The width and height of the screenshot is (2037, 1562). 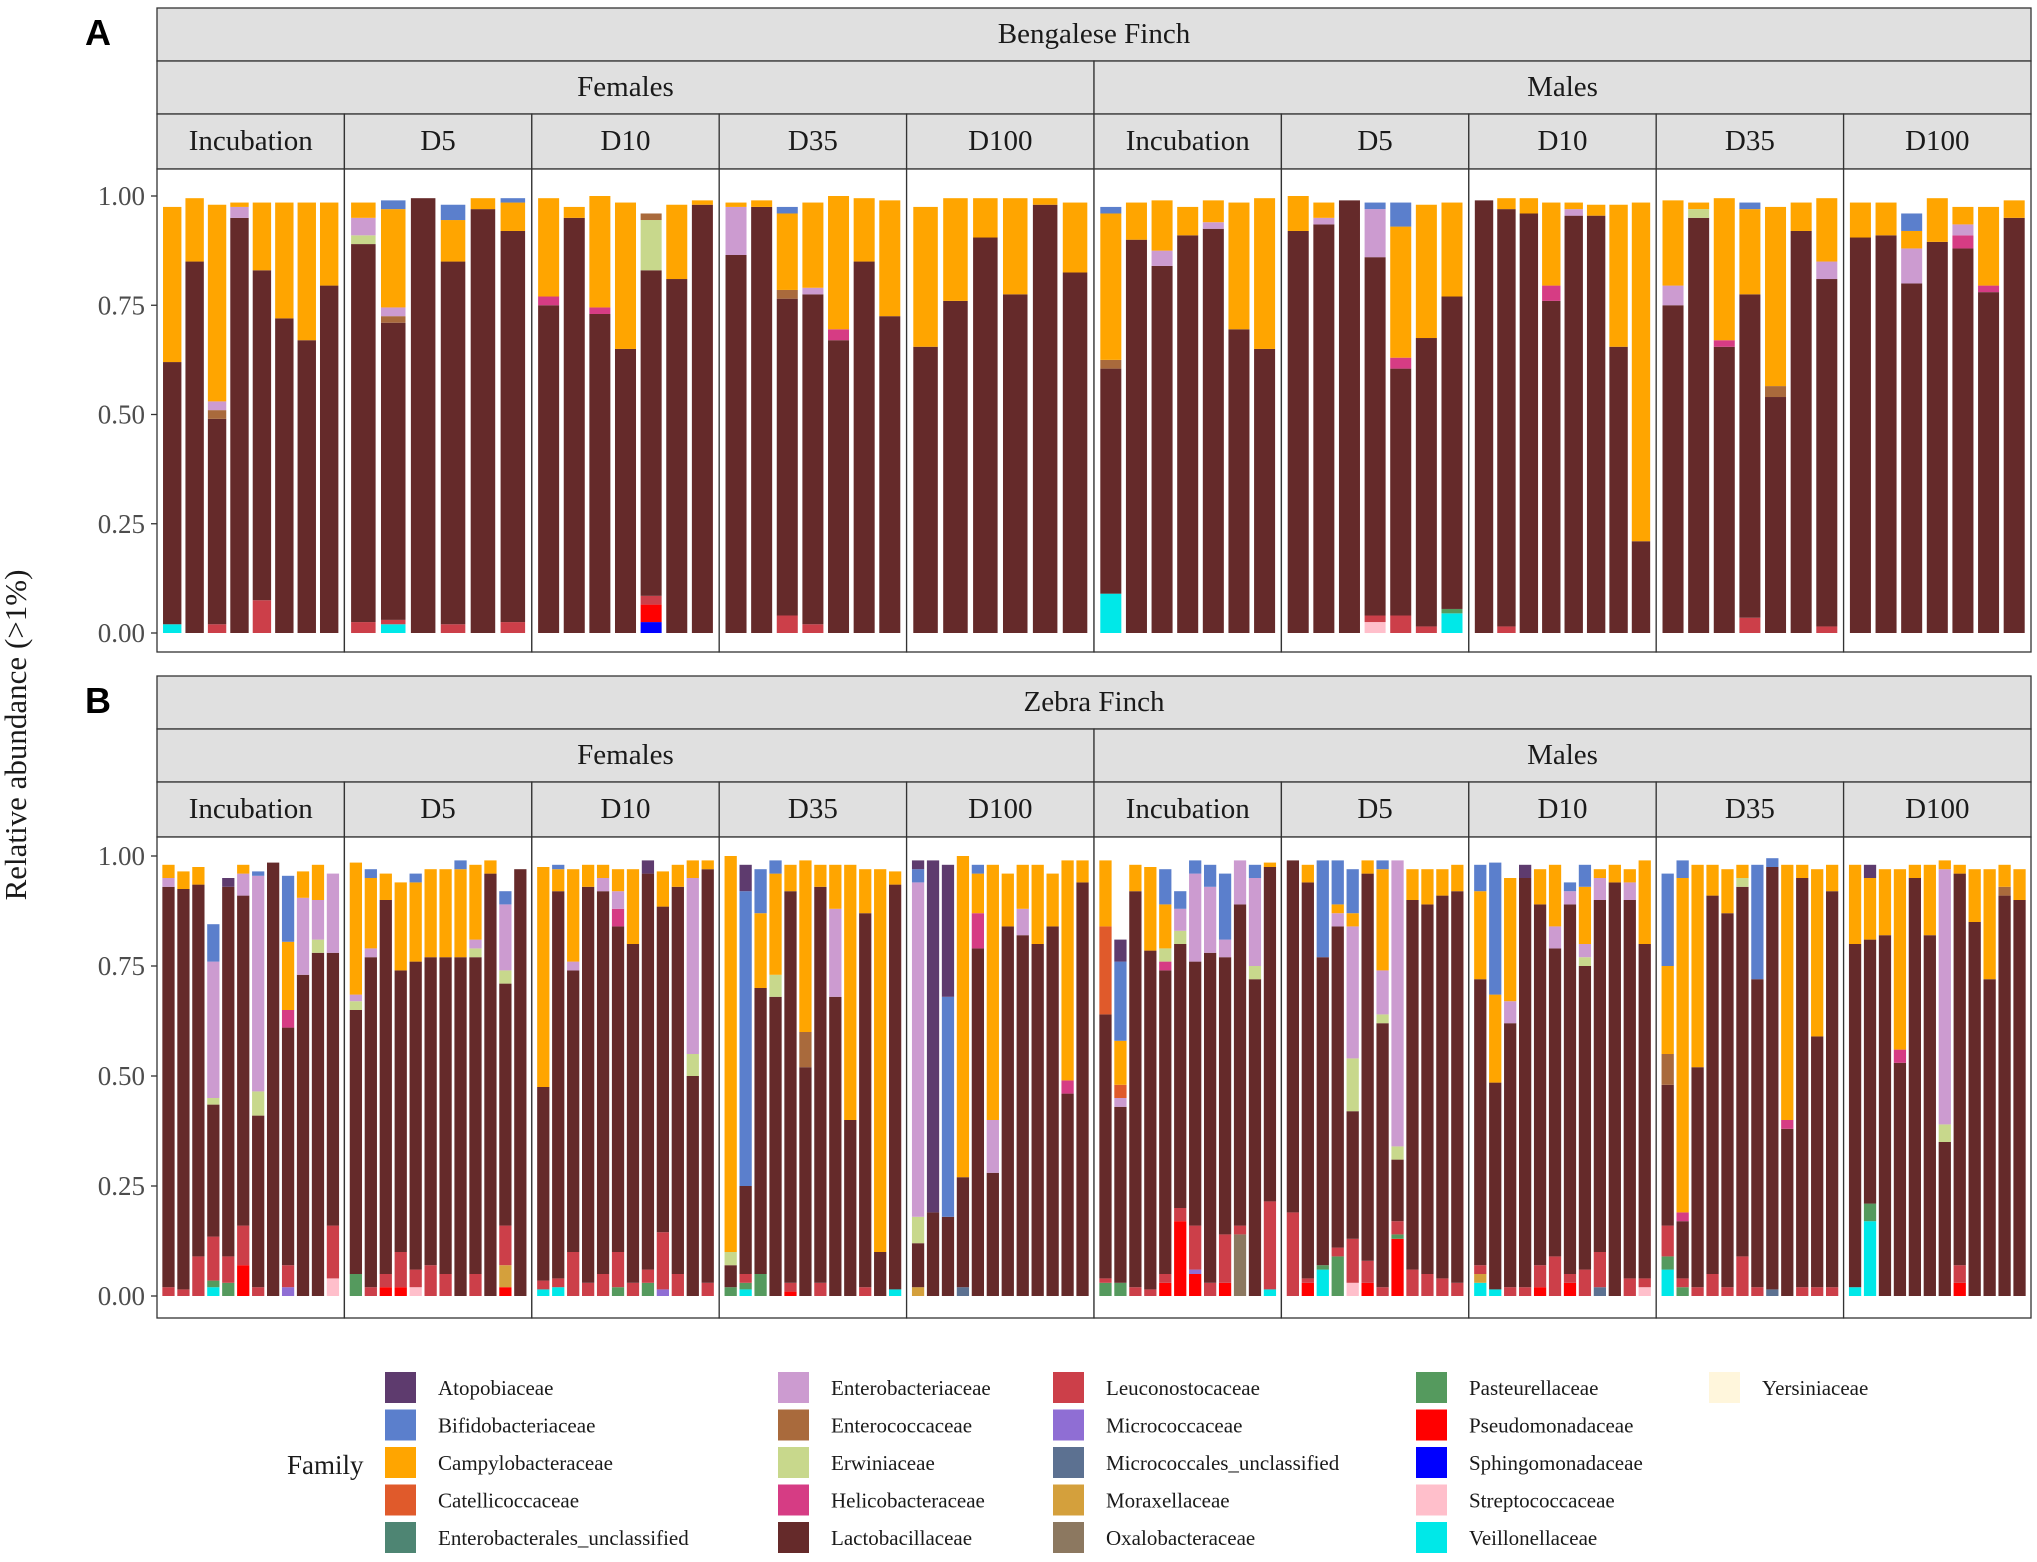 I want to click on facet-background, so click(x=251, y=410).